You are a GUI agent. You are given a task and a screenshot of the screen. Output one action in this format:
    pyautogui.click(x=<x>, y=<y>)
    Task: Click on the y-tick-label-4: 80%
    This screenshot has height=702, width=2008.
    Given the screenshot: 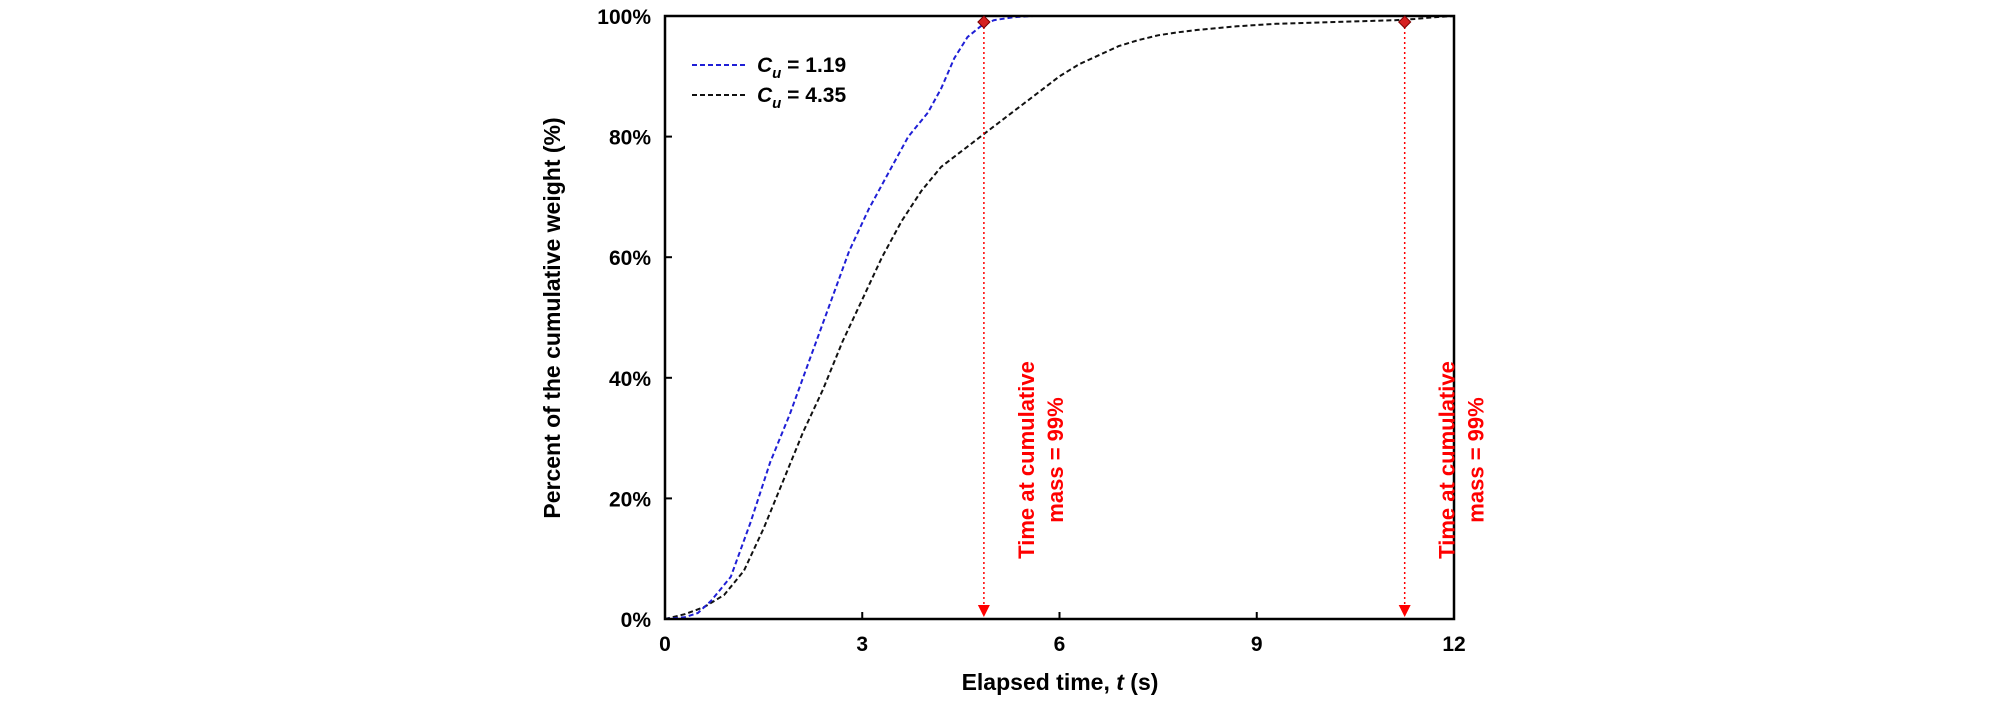 What is the action you would take?
    pyautogui.click(x=630, y=138)
    